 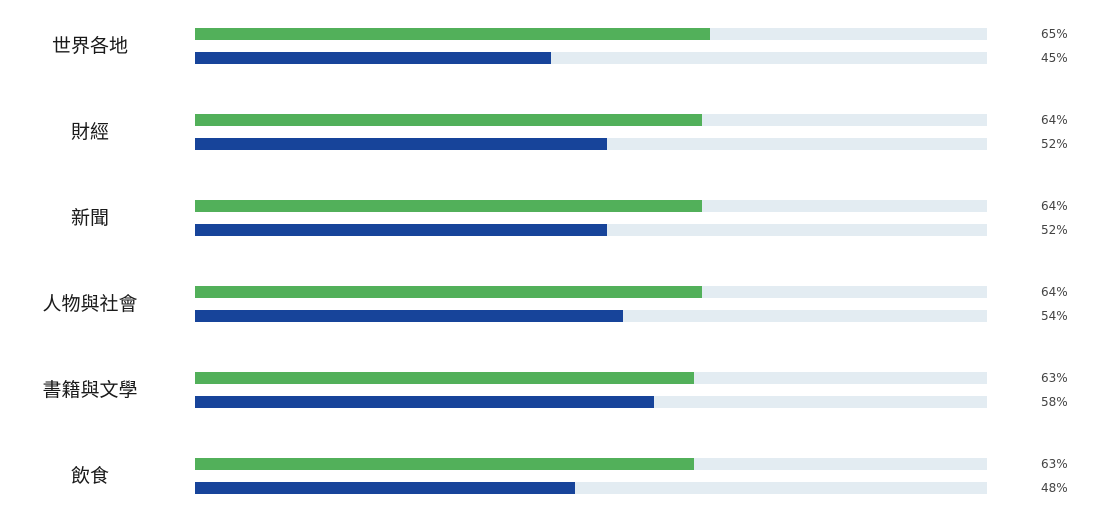 I want to click on category-label: 新聞, so click(x=89, y=218).